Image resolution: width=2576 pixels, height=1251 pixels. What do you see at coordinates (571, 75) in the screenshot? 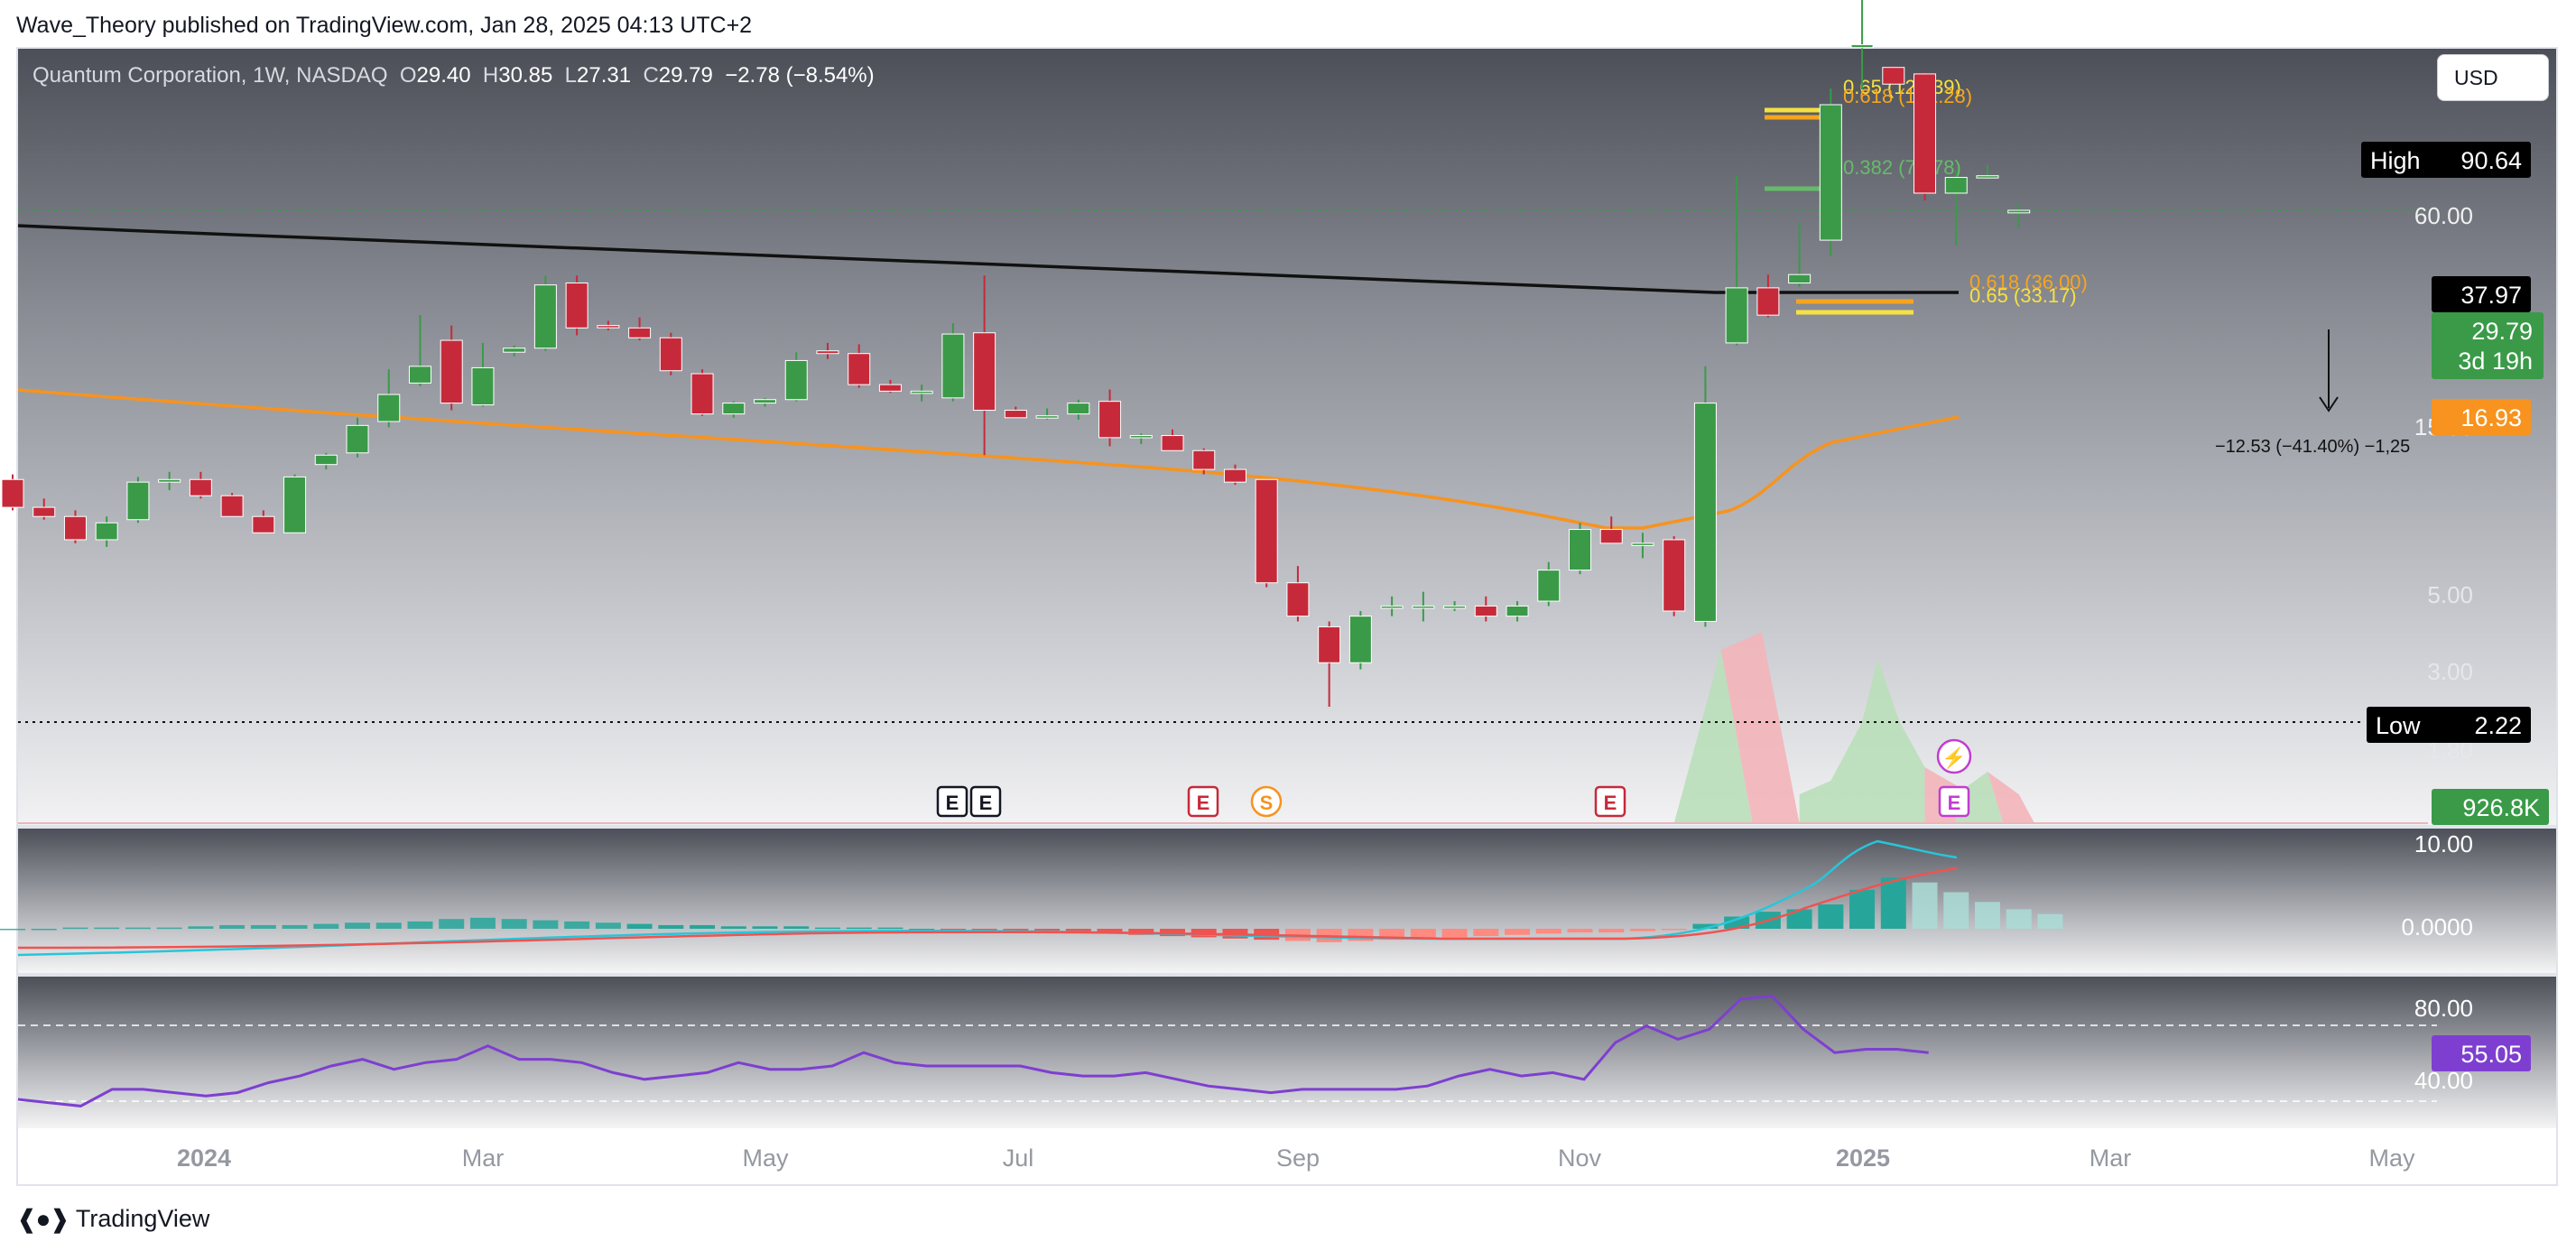
I see `low-label: L` at bounding box center [571, 75].